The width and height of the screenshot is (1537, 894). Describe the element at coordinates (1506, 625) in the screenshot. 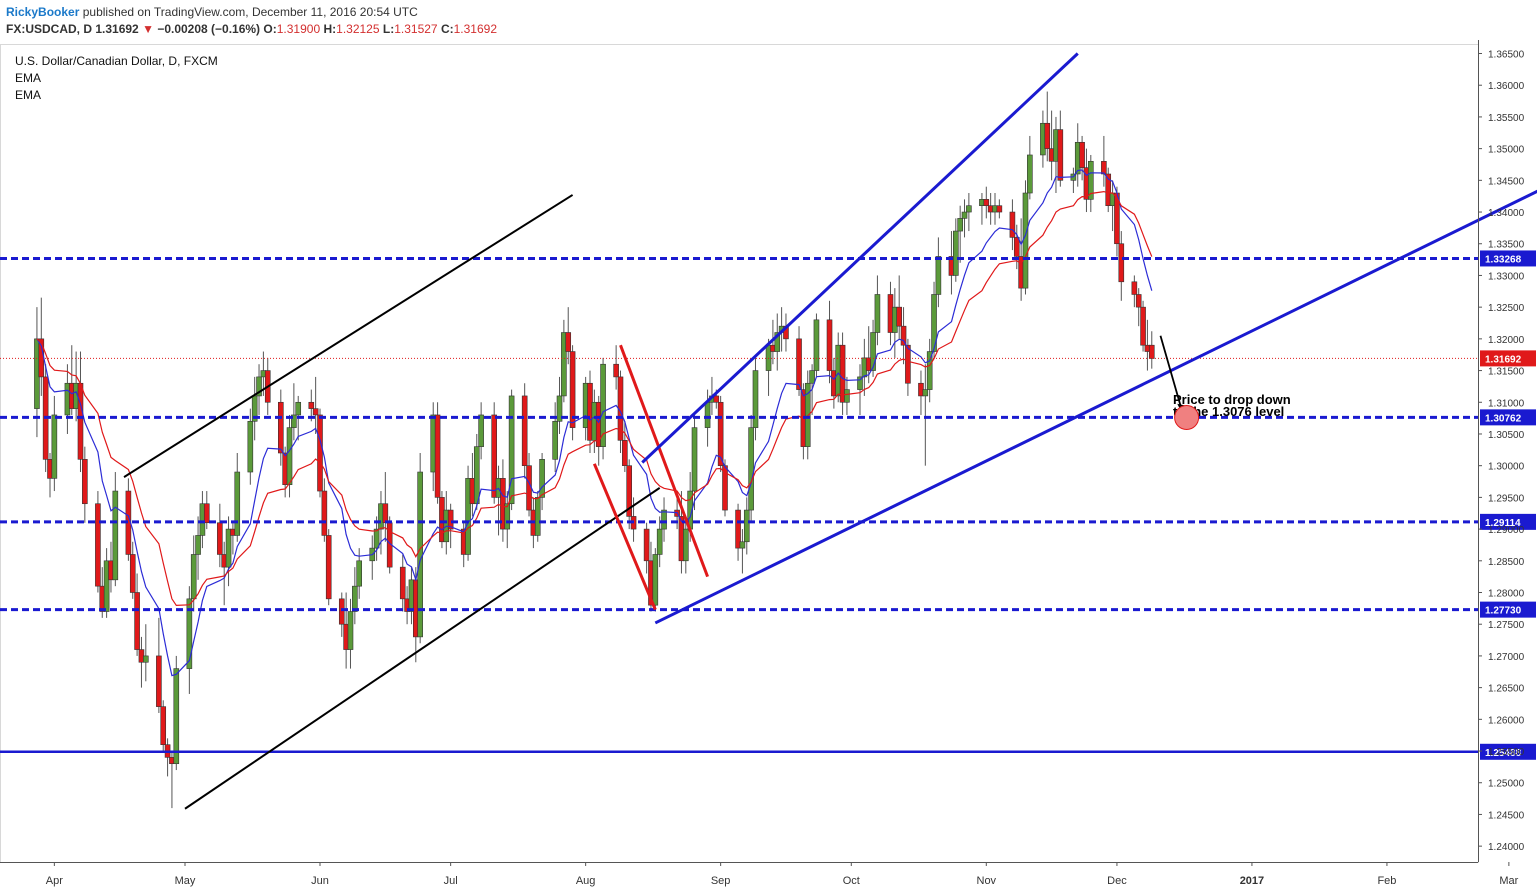

I see `y-tick-label: 1.27500` at that location.